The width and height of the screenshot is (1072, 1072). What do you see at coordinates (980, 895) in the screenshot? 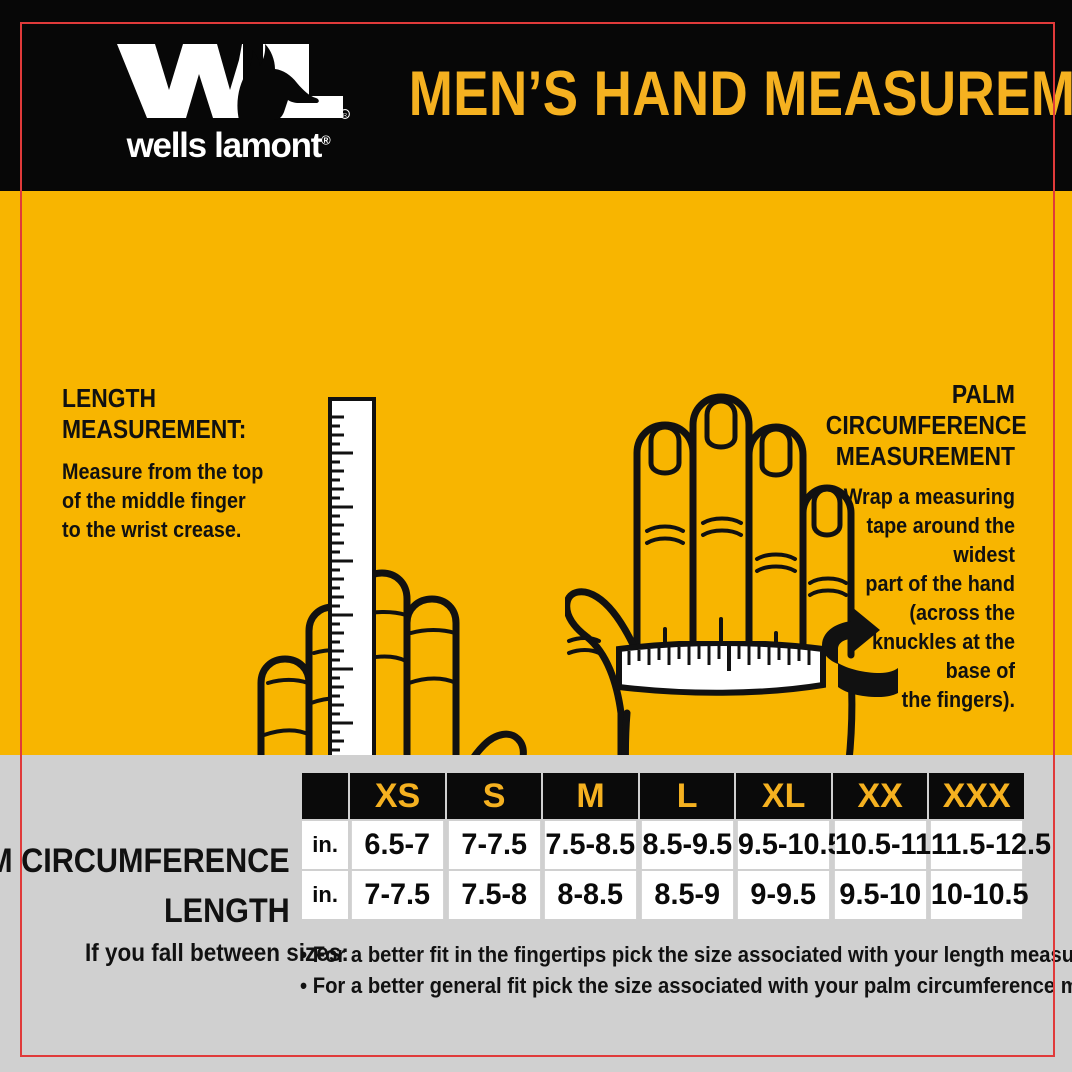
I see `length-value-xxx: 10-10.5` at bounding box center [980, 895].